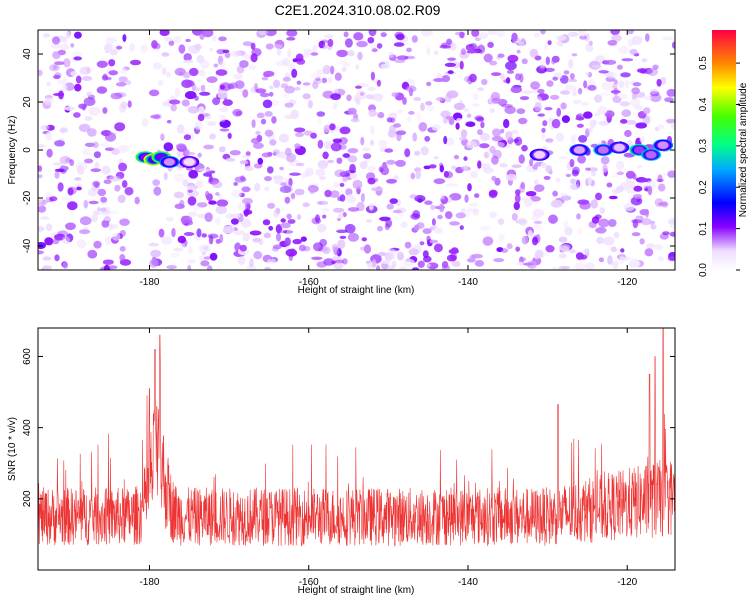  What do you see at coordinates (719, 166) in the screenshot?
I see `colorbar-ticks: 0.0 0.1 0.2 0.3 0.4 0.5` at bounding box center [719, 166].